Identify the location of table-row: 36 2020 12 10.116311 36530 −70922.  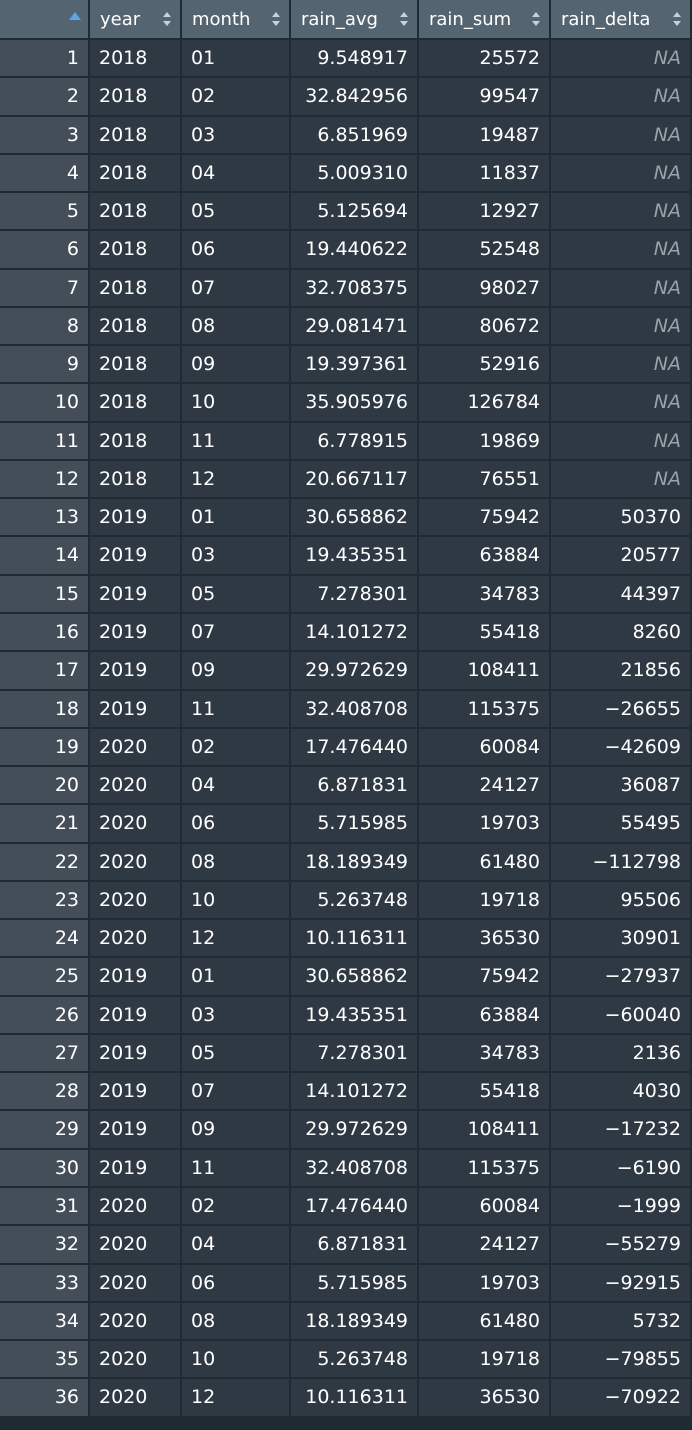
(346, 1398).